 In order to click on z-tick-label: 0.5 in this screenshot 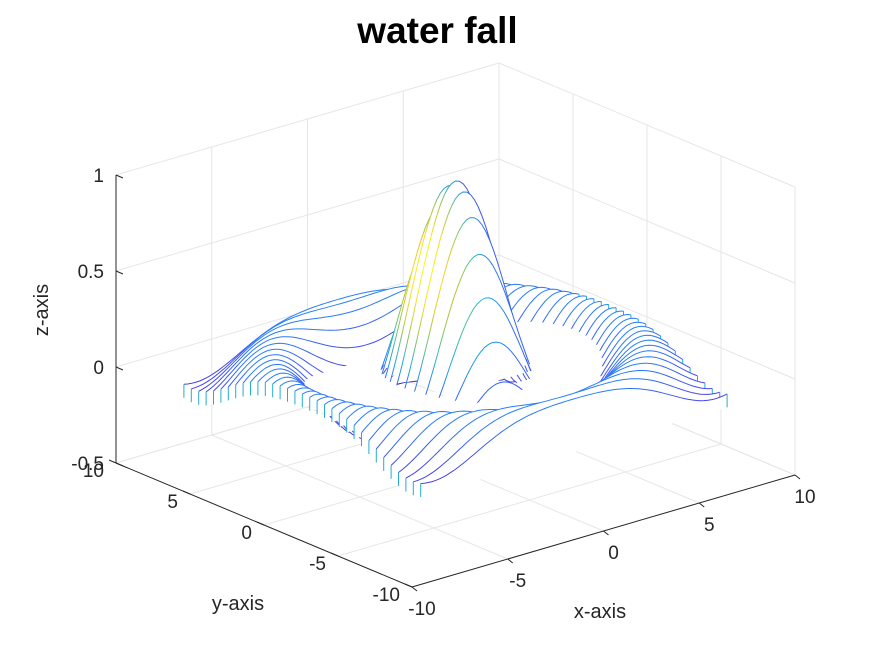, I will do `click(91, 272)`.